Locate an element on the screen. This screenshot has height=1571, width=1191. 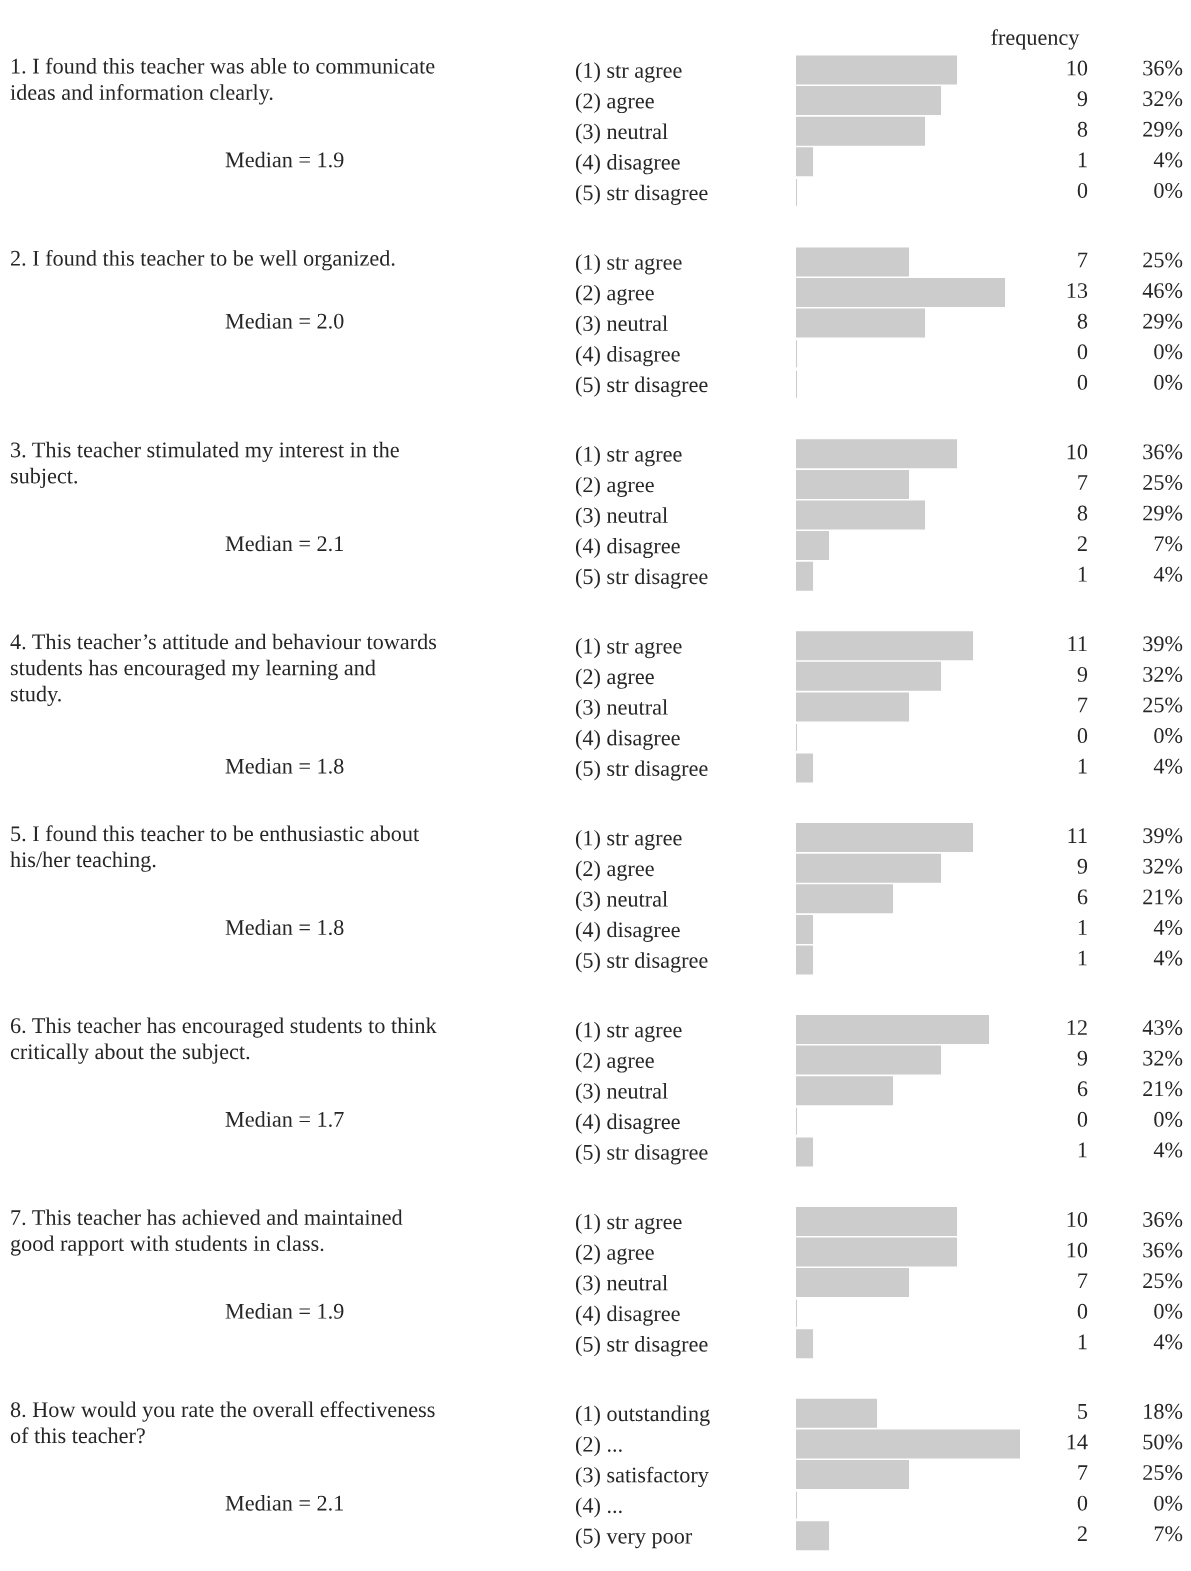
text: 5. I found this teacher to be enthusiastic about his/her teaching. is located at coordinates (215, 848).